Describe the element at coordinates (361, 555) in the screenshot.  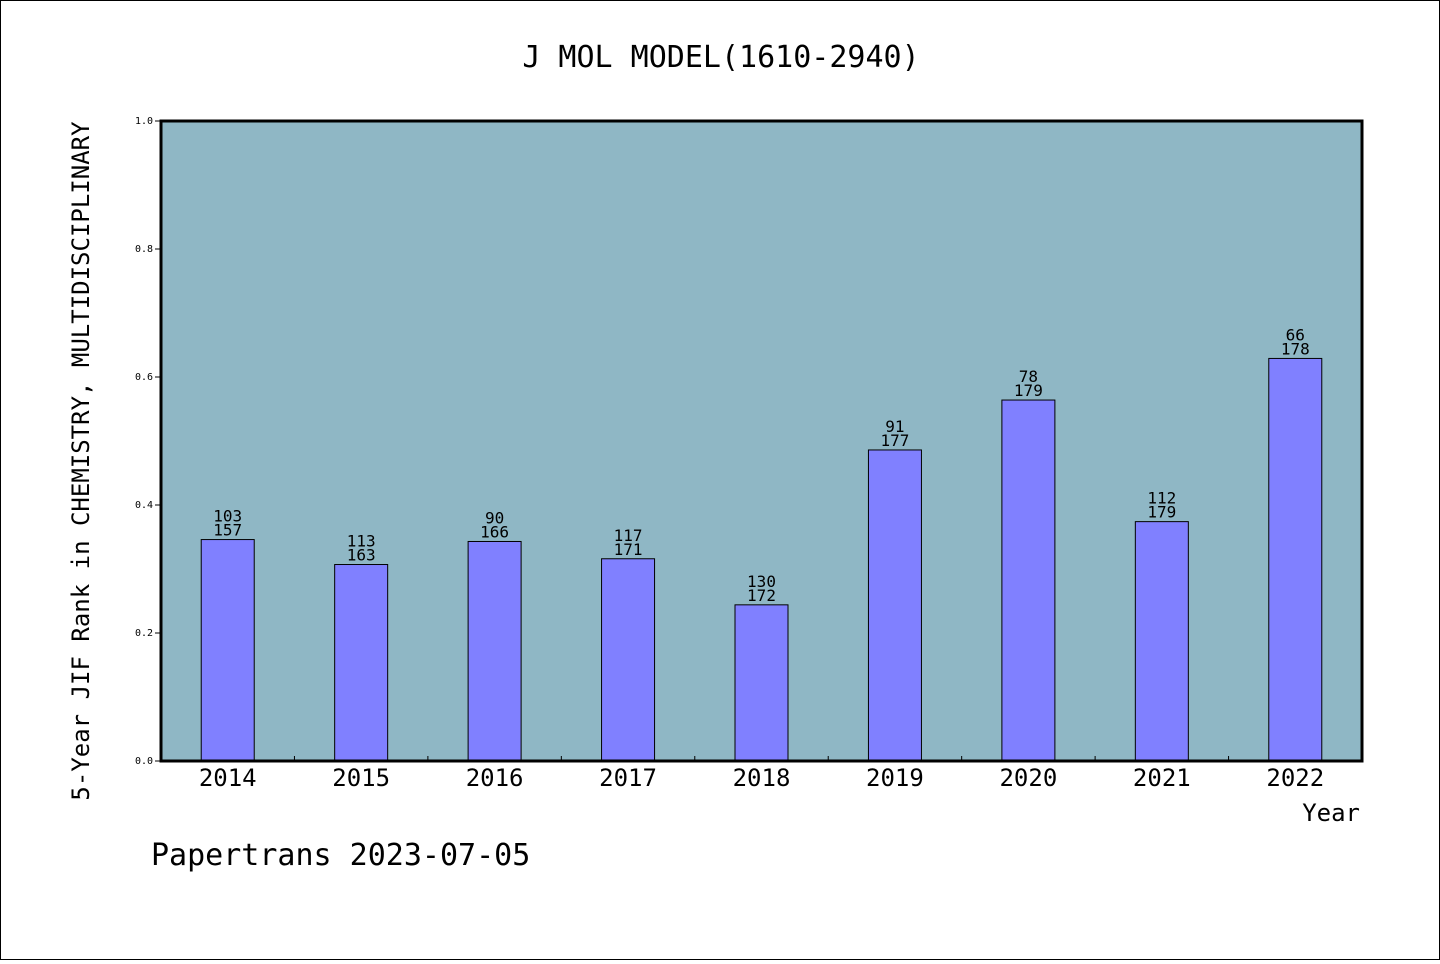
I see `bar-total-label: 163` at that location.